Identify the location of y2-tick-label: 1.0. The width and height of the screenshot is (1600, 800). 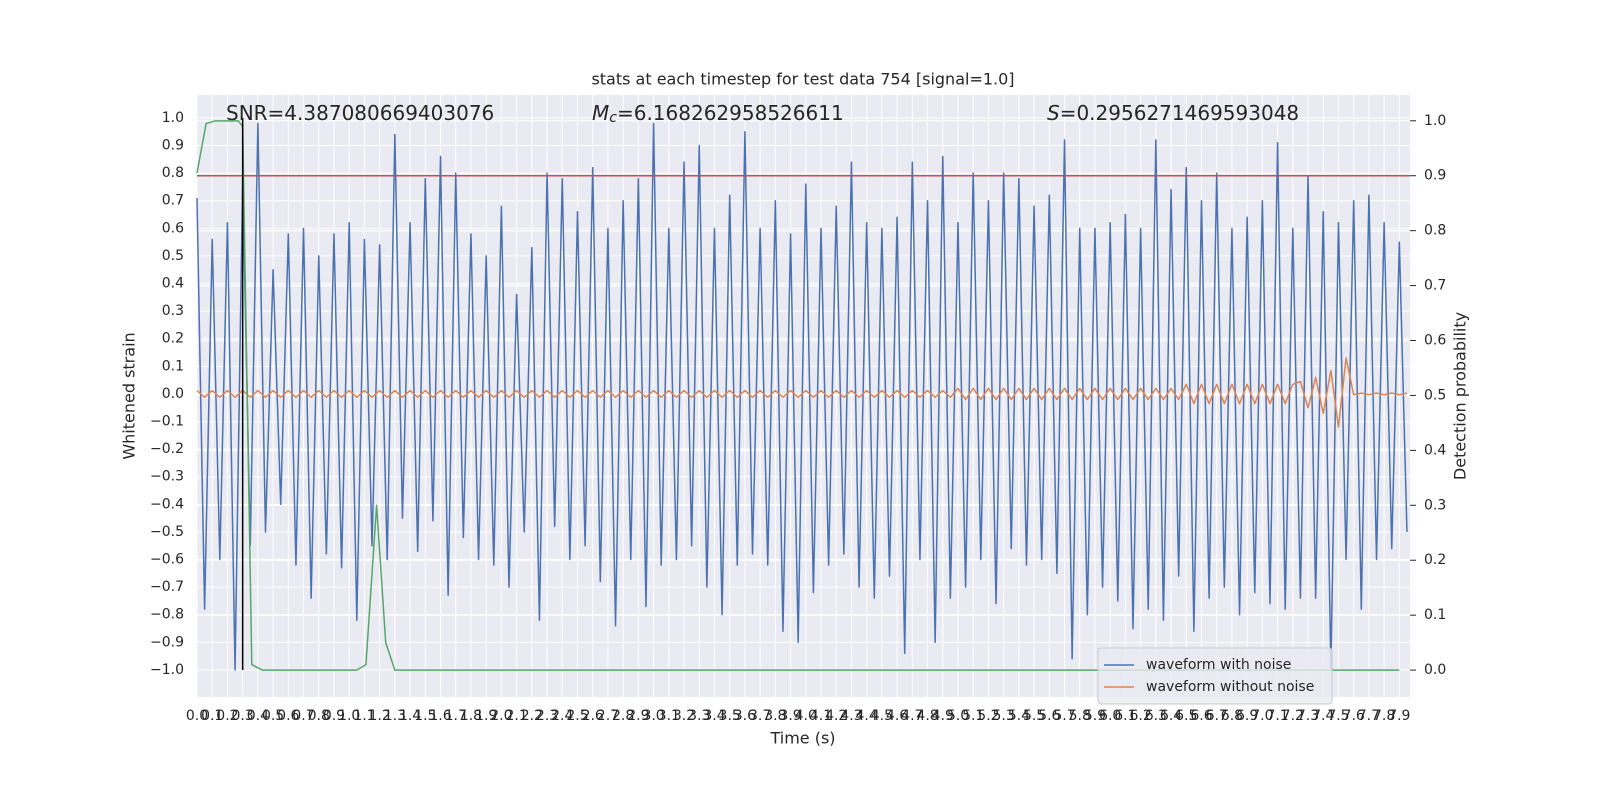
(1435, 121).